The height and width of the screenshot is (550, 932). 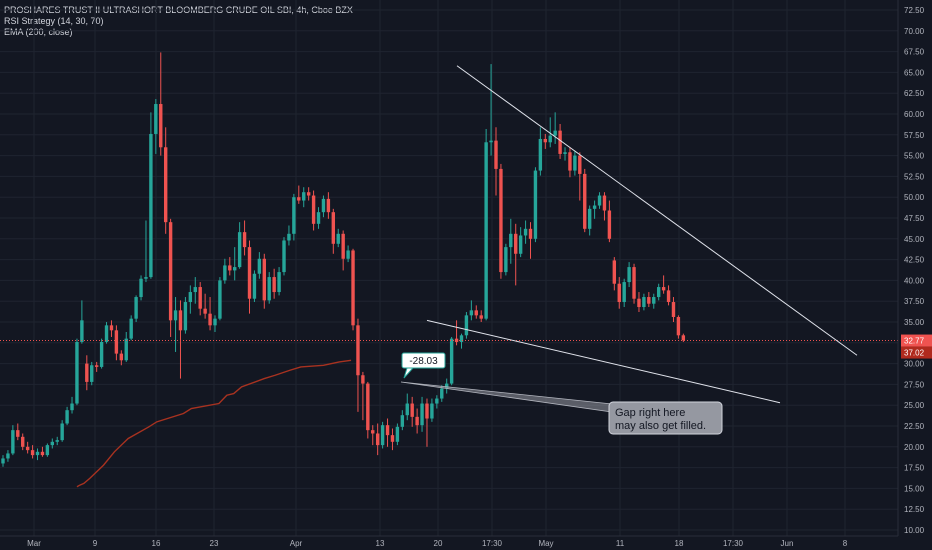 I want to click on last-price-tag-label: 32.77, so click(x=914, y=341).